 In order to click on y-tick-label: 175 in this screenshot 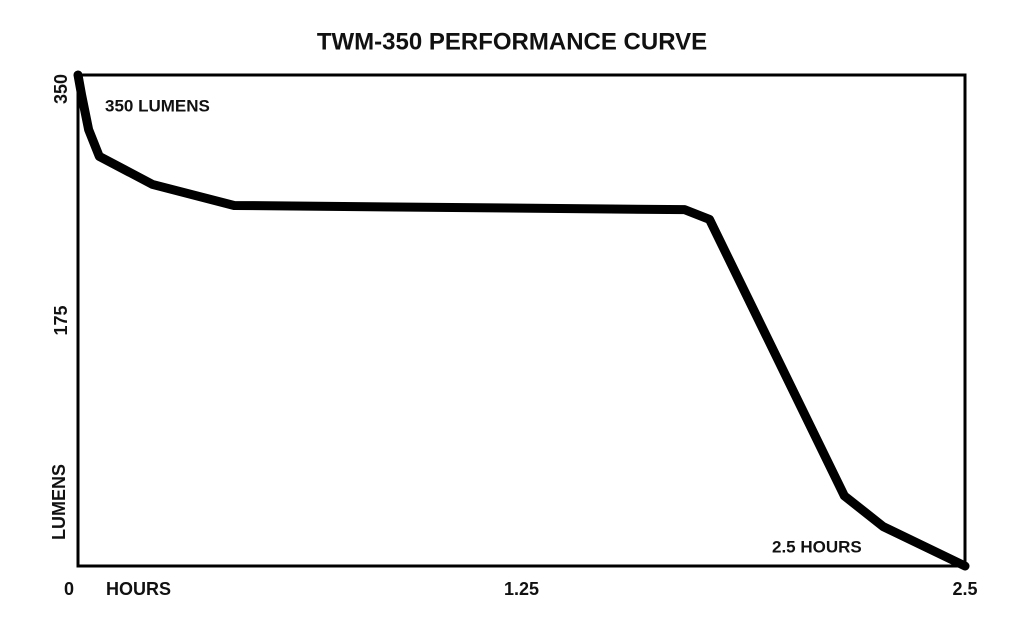, I will do `click(61, 320)`.